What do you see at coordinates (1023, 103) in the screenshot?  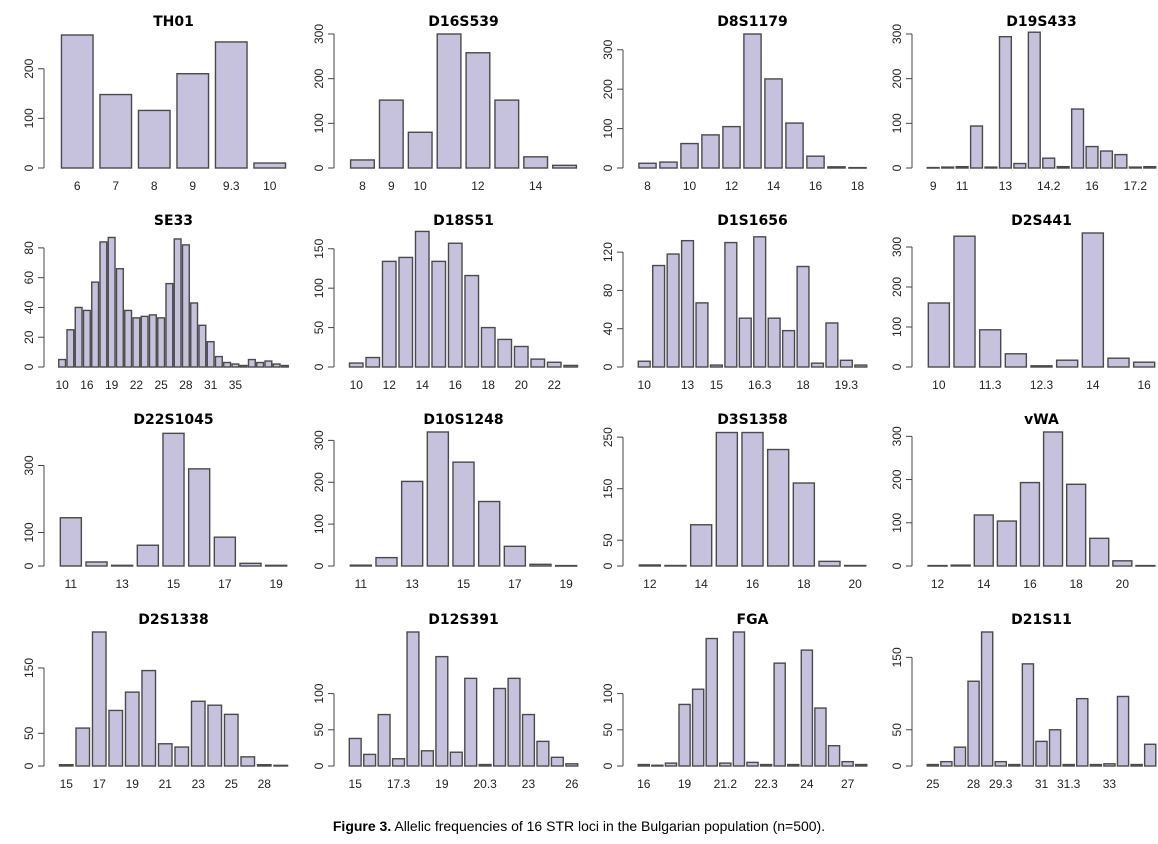 I see `chart-svg: D19S433 0 100 200 300 9 11 13 14.2 16 17.2` at bounding box center [1023, 103].